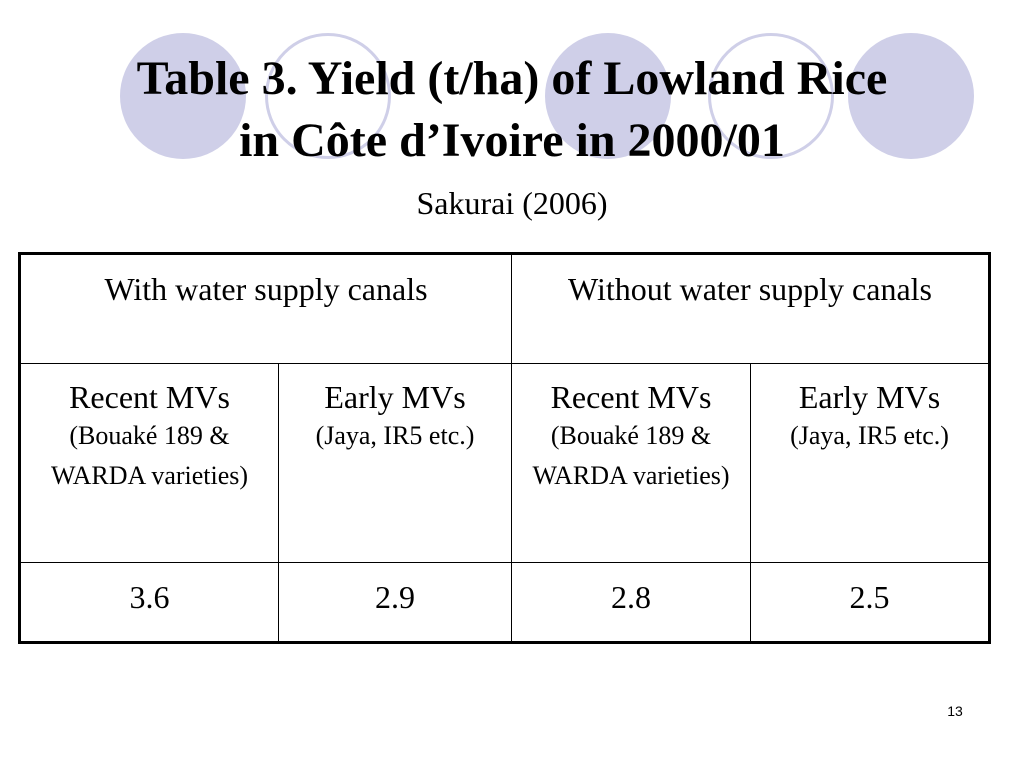 The image size is (1024, 768). Describe the element at coordinates (512, 140) in the screenshot. I see `title-line-2: in Côte d’Ivoire in 2000/01` at that location.